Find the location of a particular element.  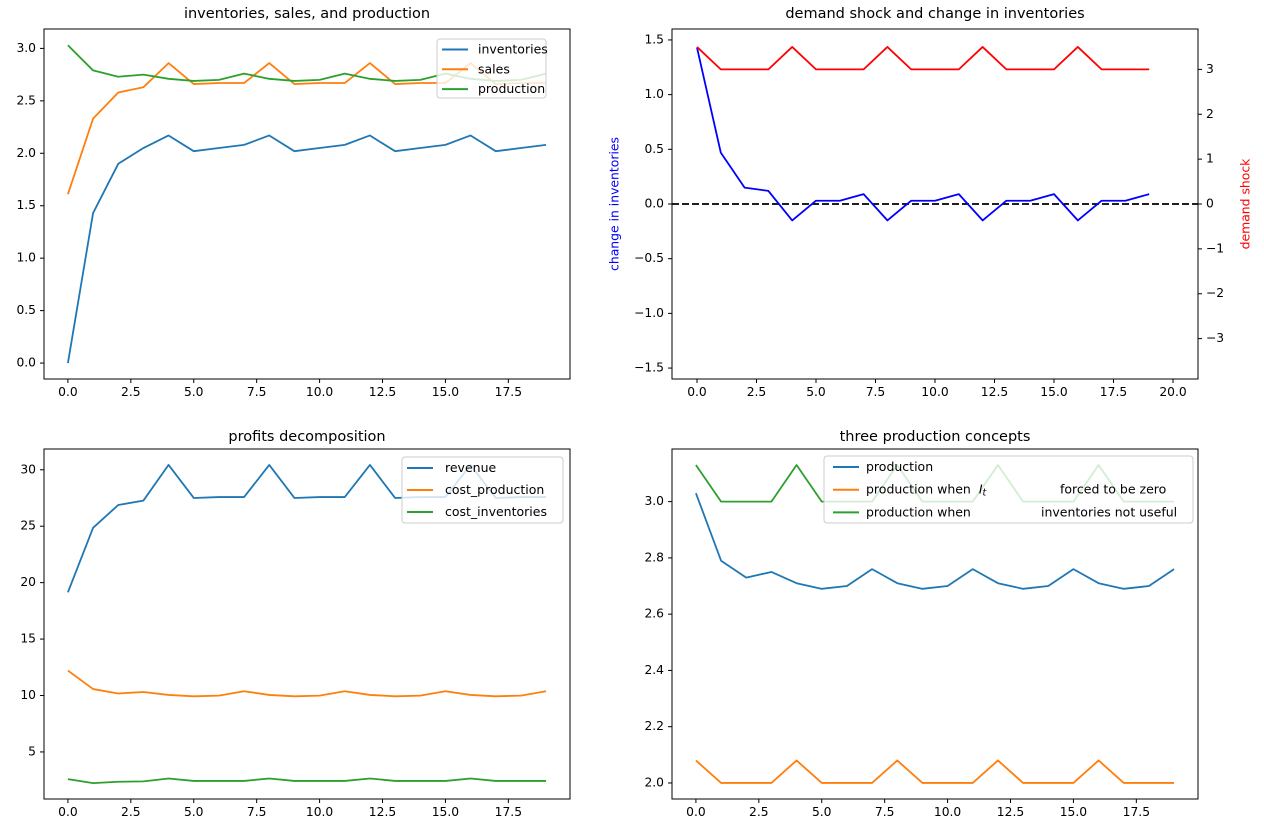

legend-label: cost_production is located at coordinates (494, 489).